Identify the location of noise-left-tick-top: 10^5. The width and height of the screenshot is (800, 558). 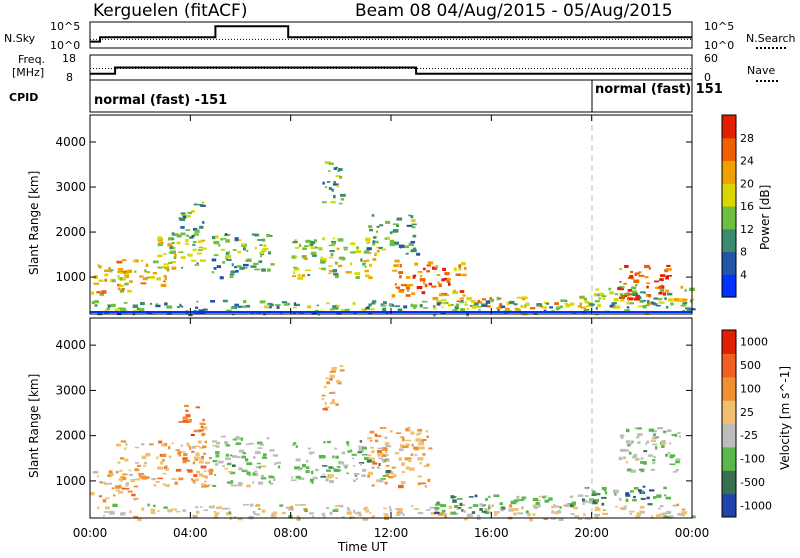
(65, 26).